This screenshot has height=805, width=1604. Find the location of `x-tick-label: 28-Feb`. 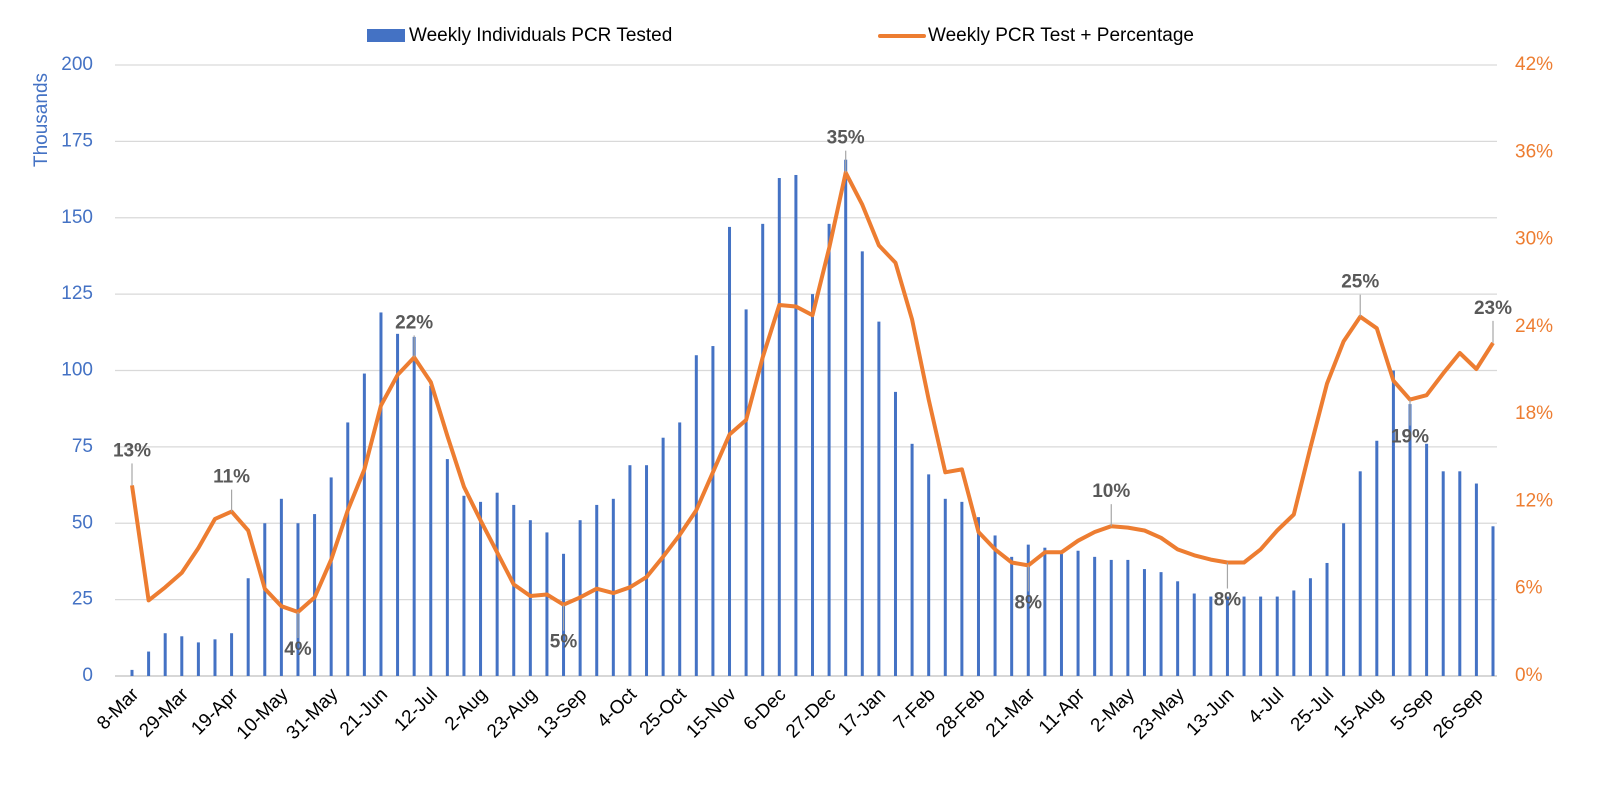

x-tick-label: 28-Feb is located at coordinates (960, 712).